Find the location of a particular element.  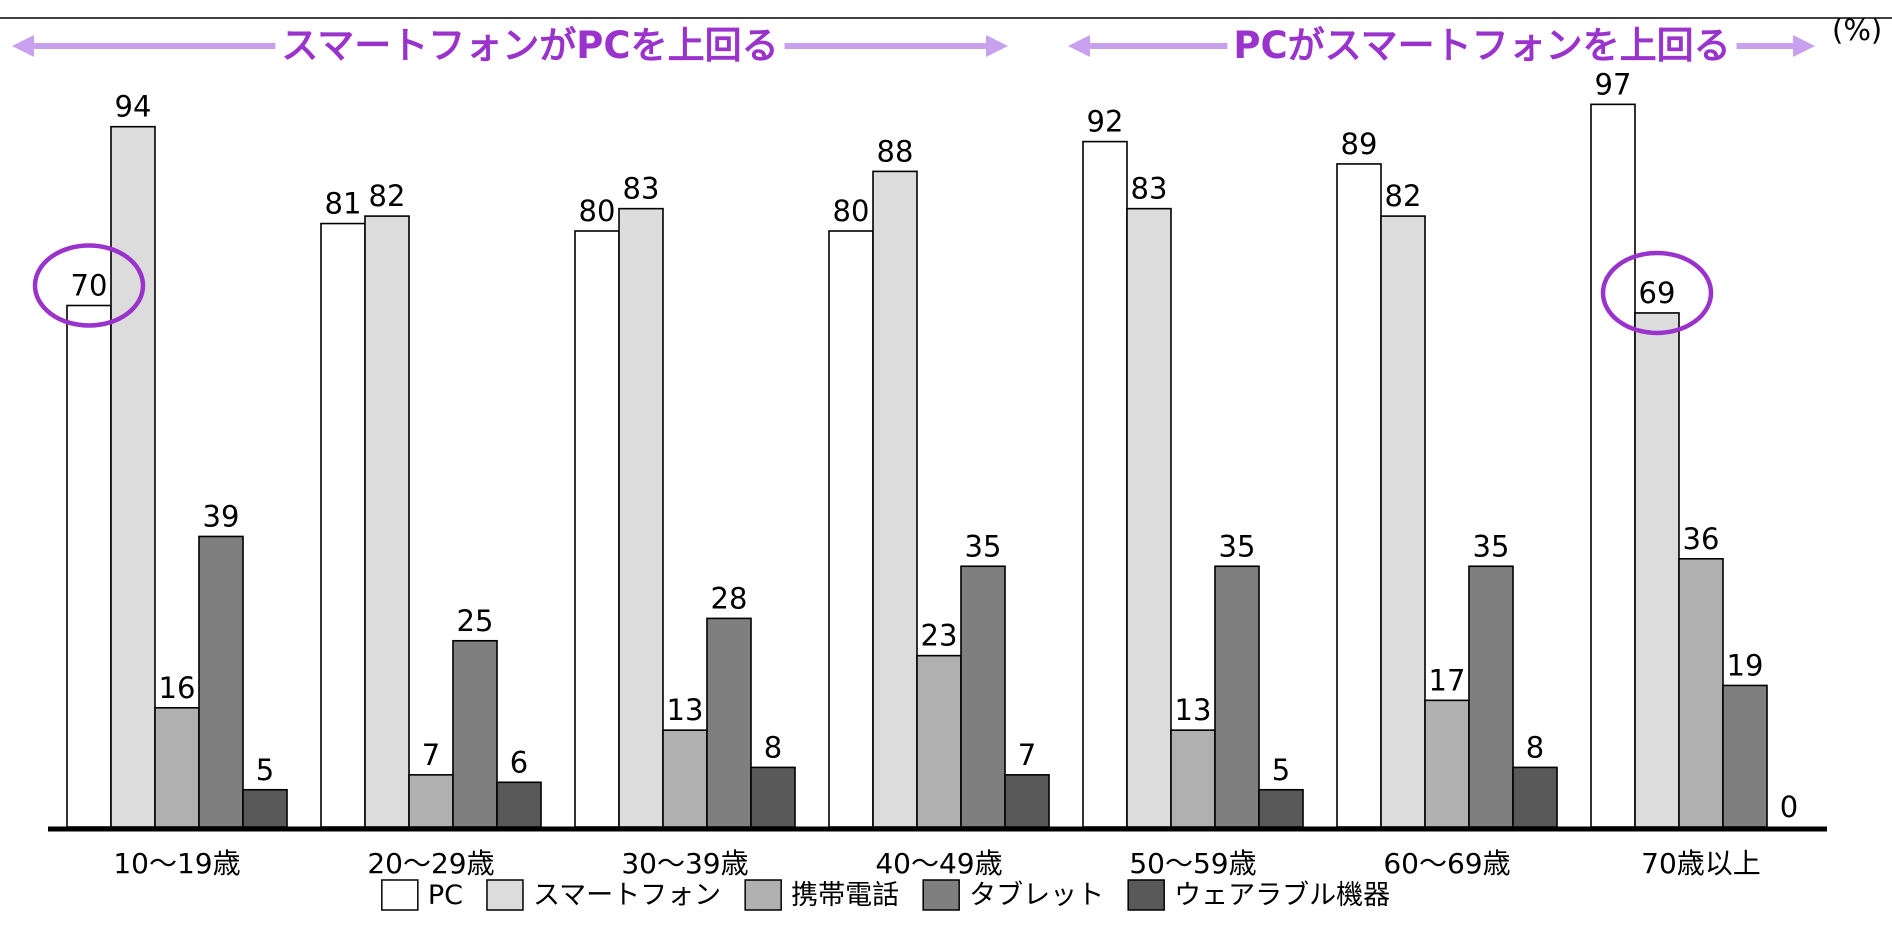

highlight-circle is located at coordinates (1657, 293).